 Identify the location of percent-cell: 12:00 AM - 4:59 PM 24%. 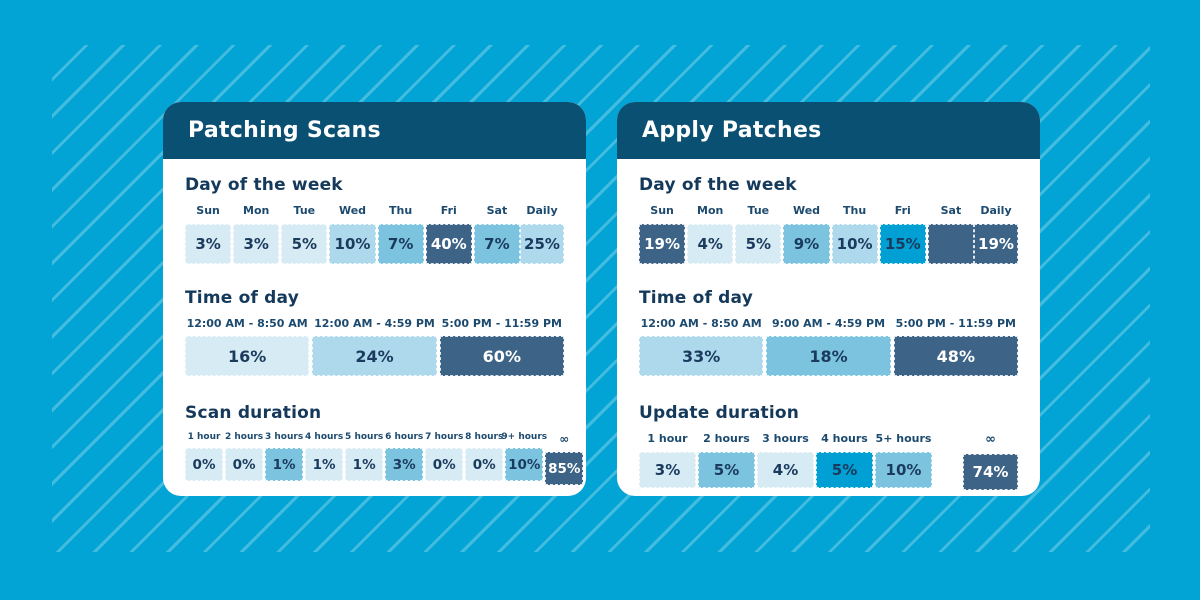
(374, 346).